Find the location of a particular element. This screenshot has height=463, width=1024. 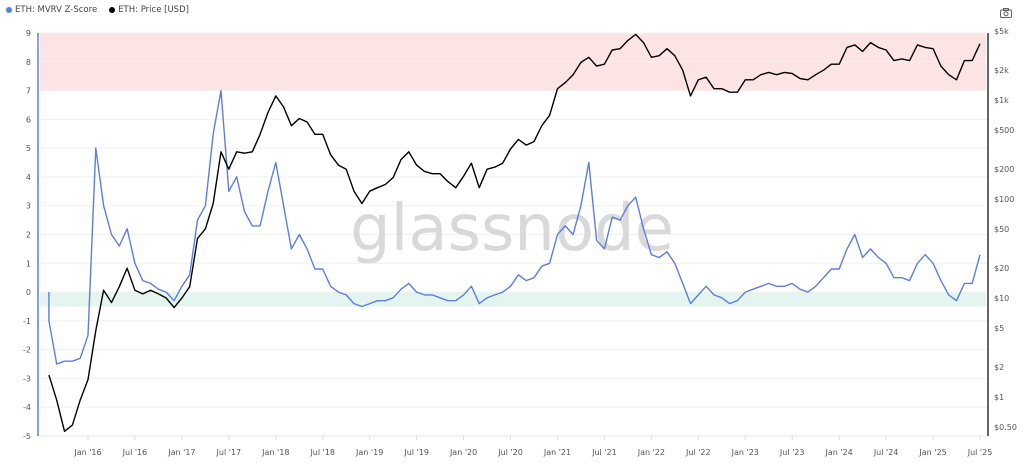

right-tick-label: $1k is located at coordinates (1001, 100).